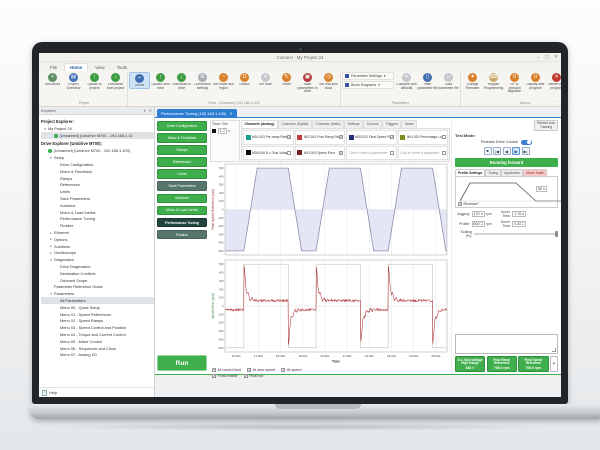  I want to click on run-forward-button: ▶, so click(516, 151).